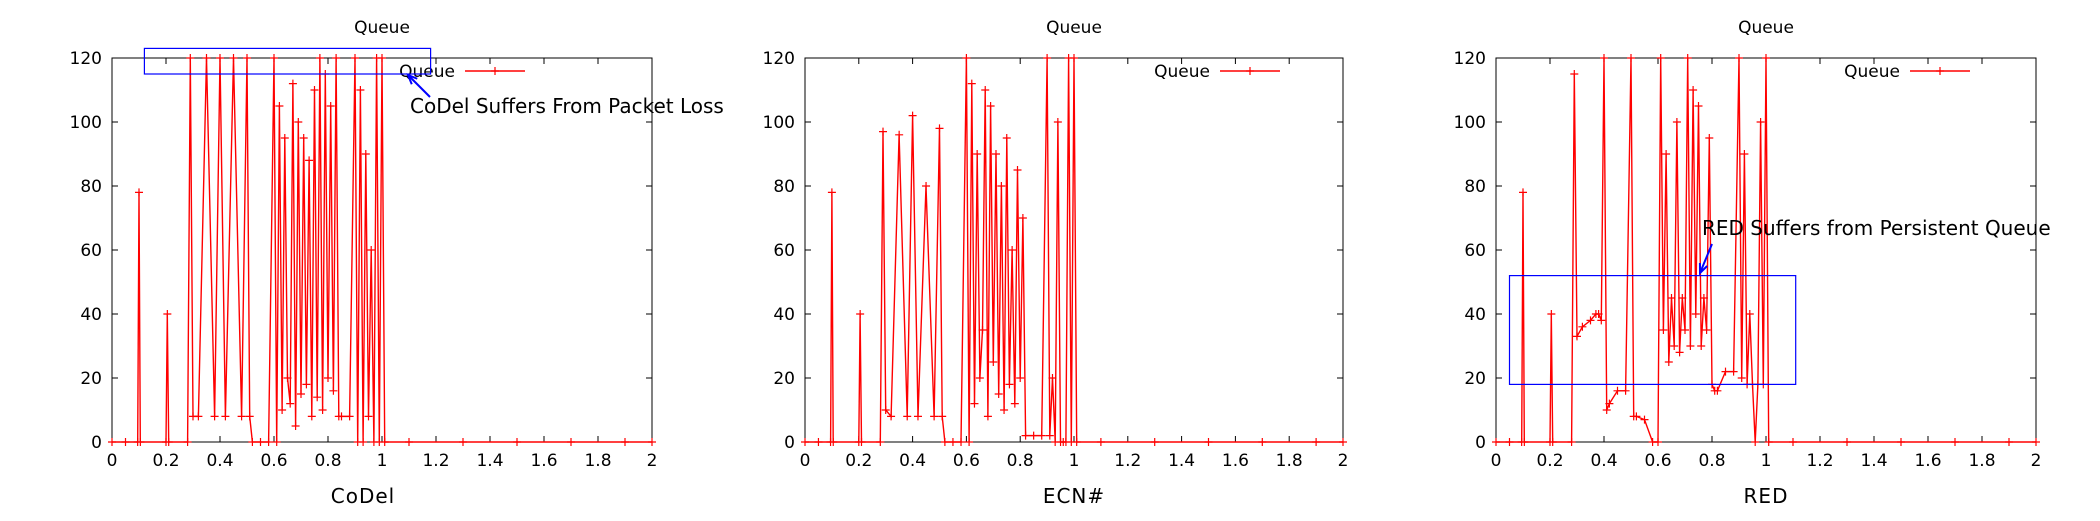  Describe the element at coordinates (1074, 496) in the screenshot. I see `panel-caption: ECN#` at that location.